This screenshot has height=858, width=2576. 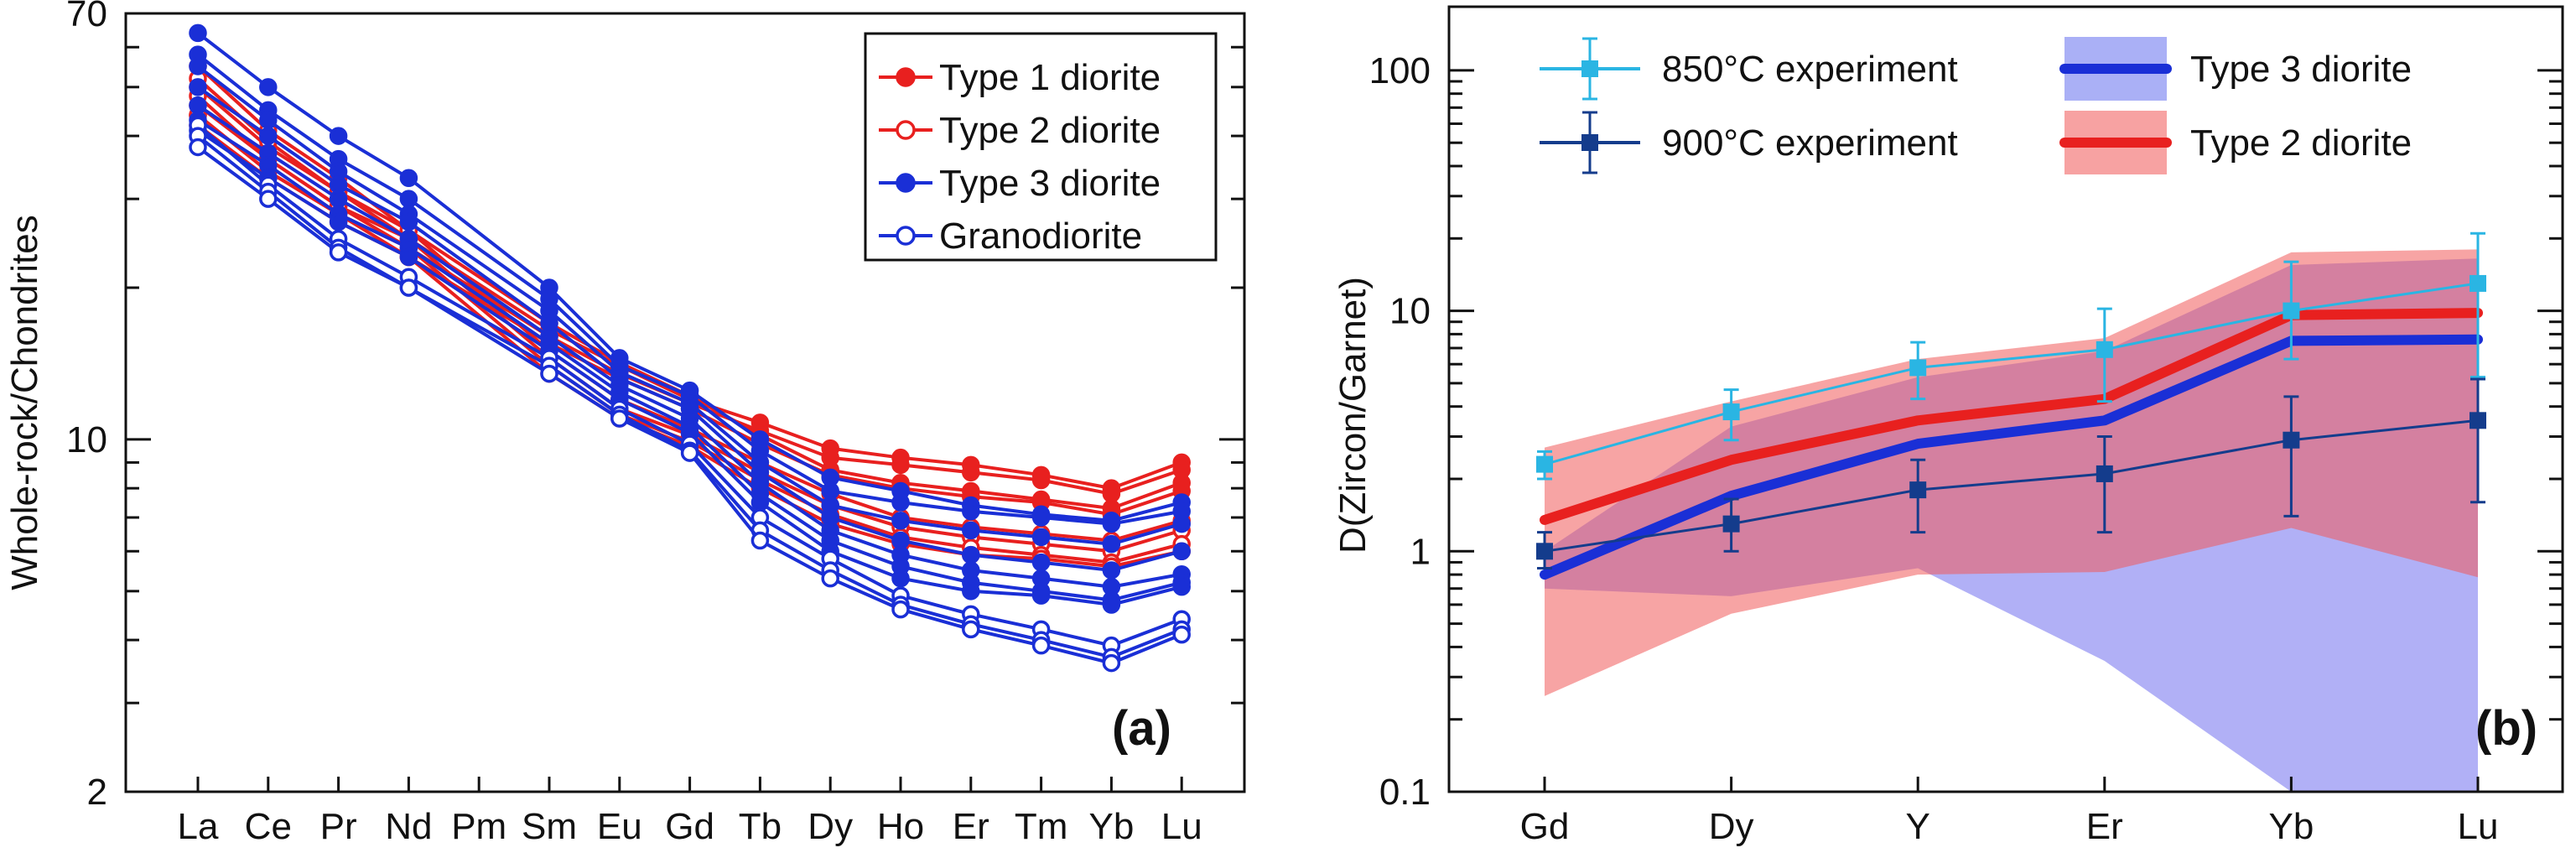 What do you see at coordinates (1810, 143) in the screenshot?
I see `legend-label: 900°C experiment` at bounding box center [1810, 143].